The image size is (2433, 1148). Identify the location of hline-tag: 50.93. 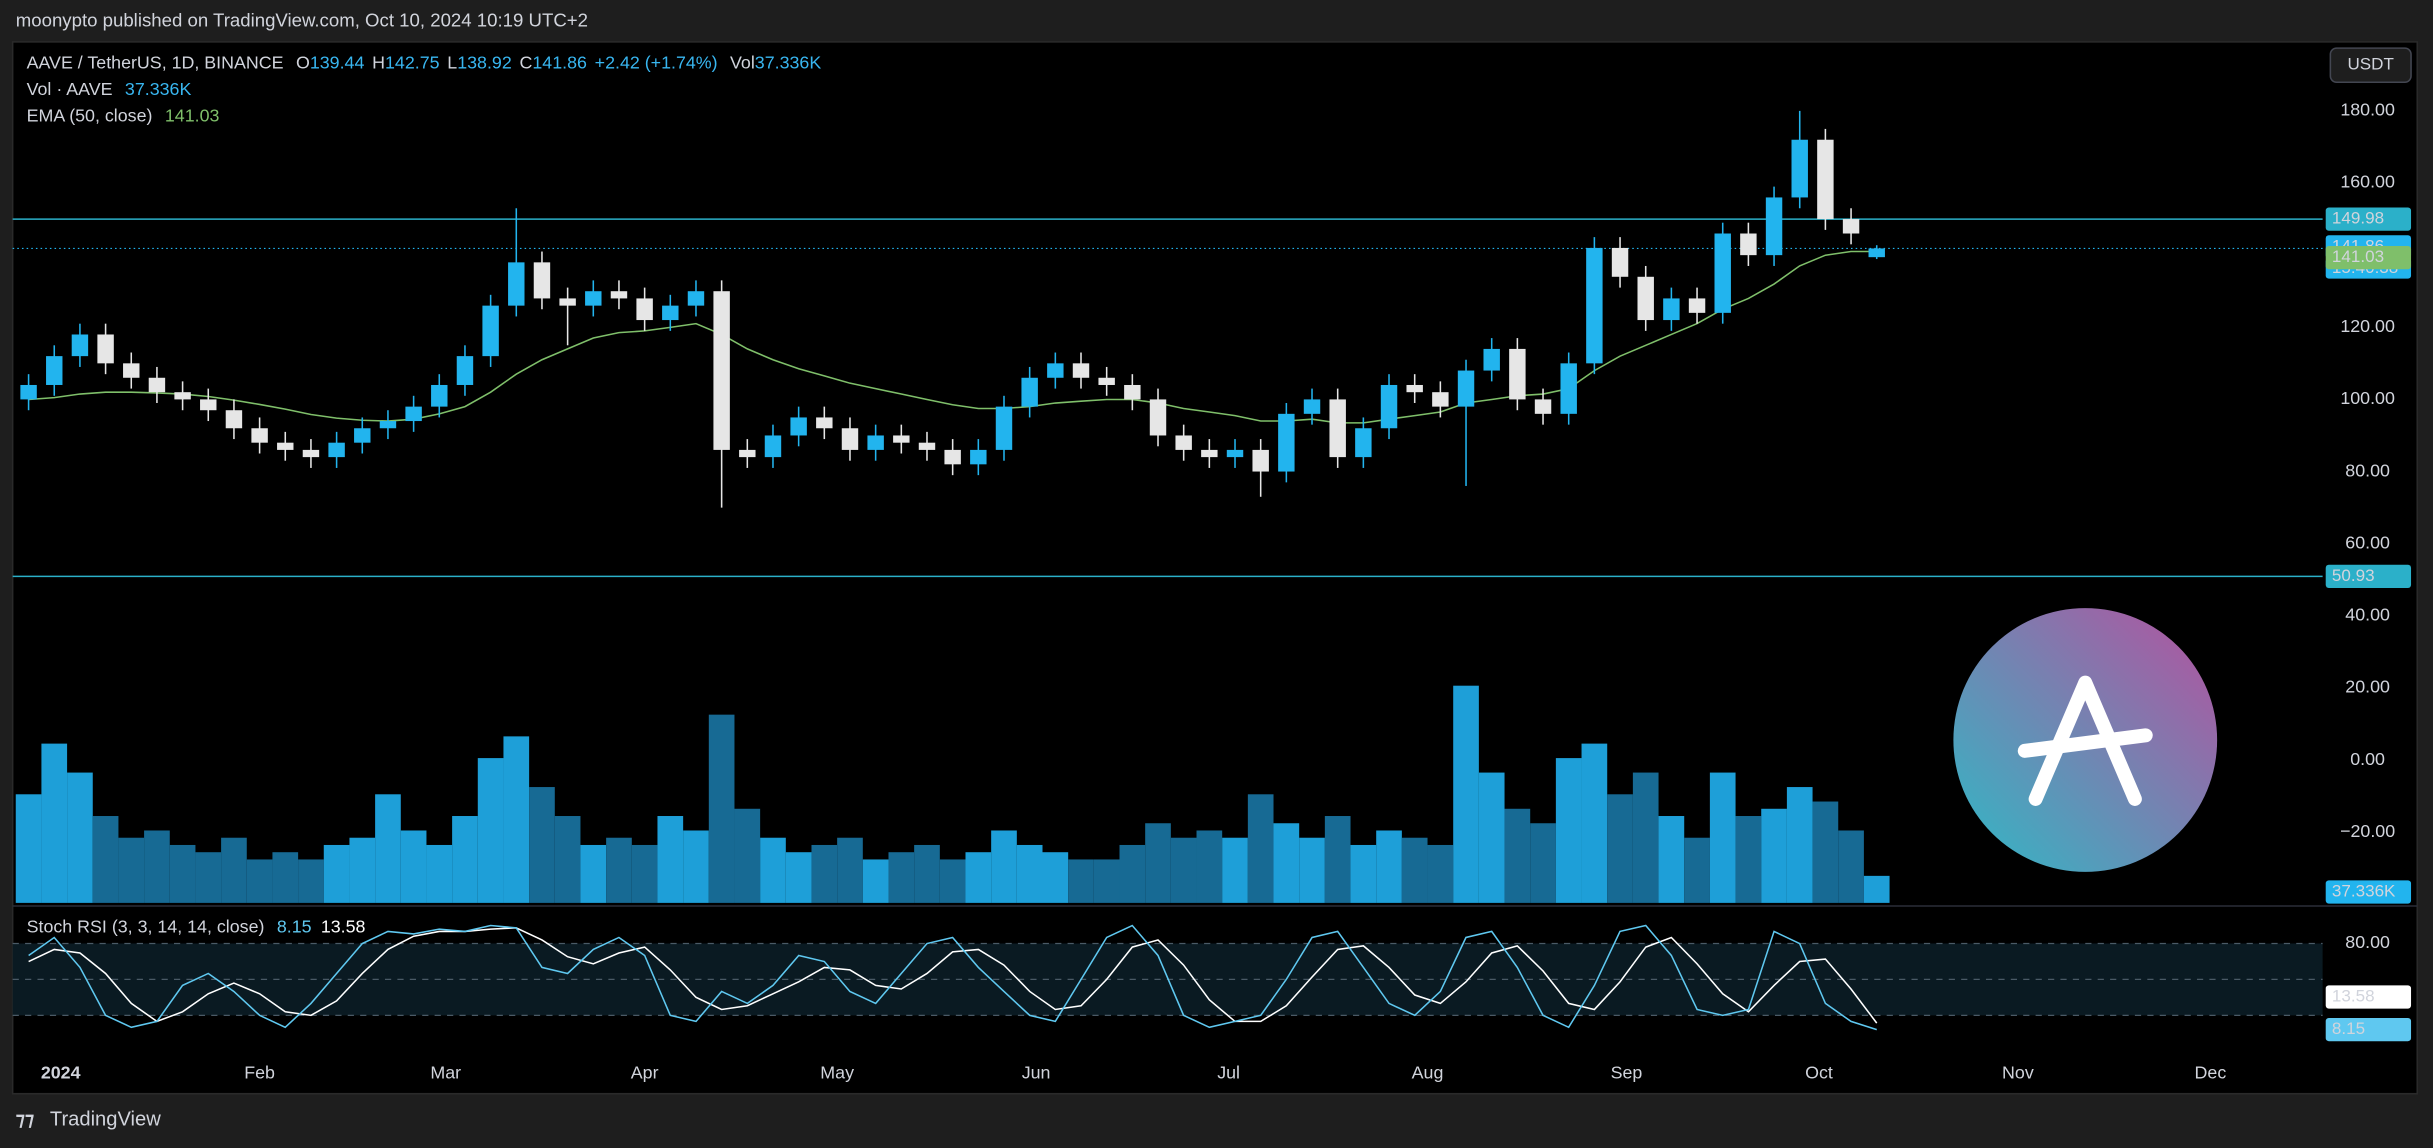
(2353, 575).